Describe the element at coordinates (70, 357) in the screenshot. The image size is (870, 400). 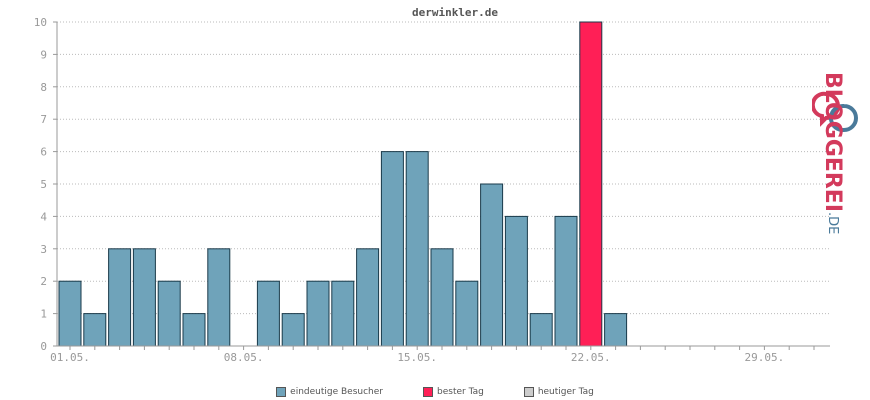
I see `x-tick-label: 01.05.` at that location.